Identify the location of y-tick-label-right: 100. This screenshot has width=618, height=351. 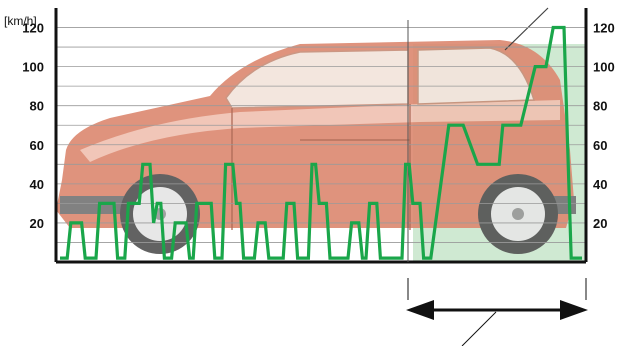
(604, 67).